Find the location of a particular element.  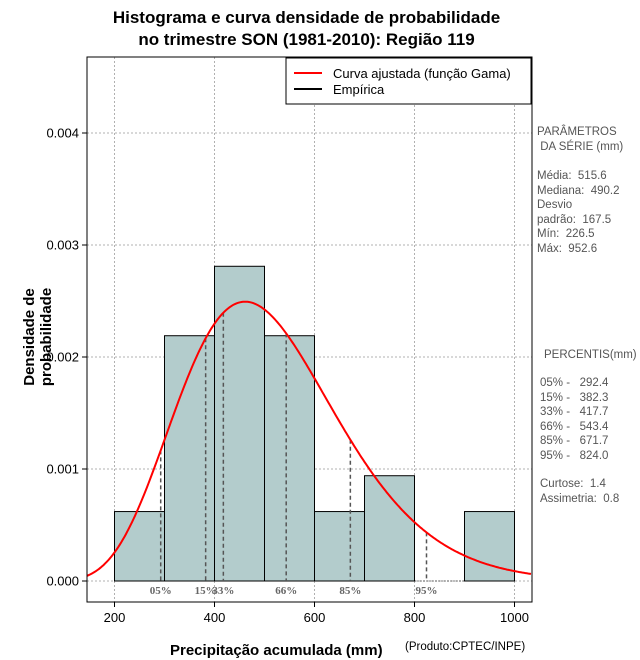

y-tick-label: 0.000 is located at coordinates (62, 581).